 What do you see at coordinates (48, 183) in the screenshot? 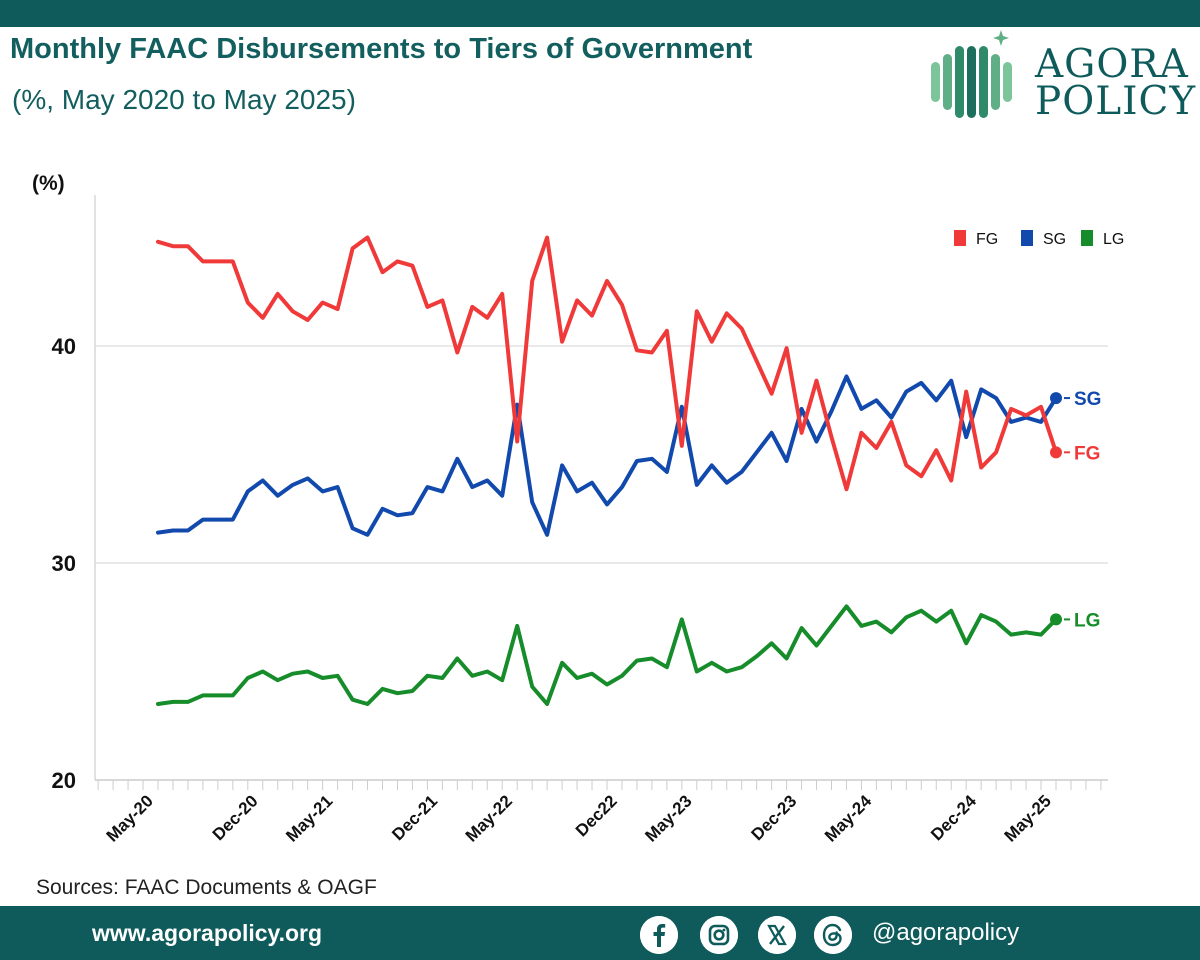
I see `y-axis-label: (%)` at bounding box center [48, 183].